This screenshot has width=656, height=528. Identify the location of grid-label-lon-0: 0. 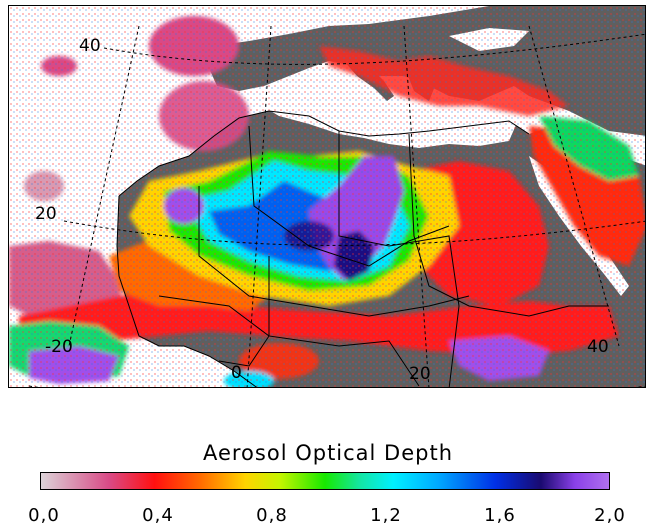
(236, 373).